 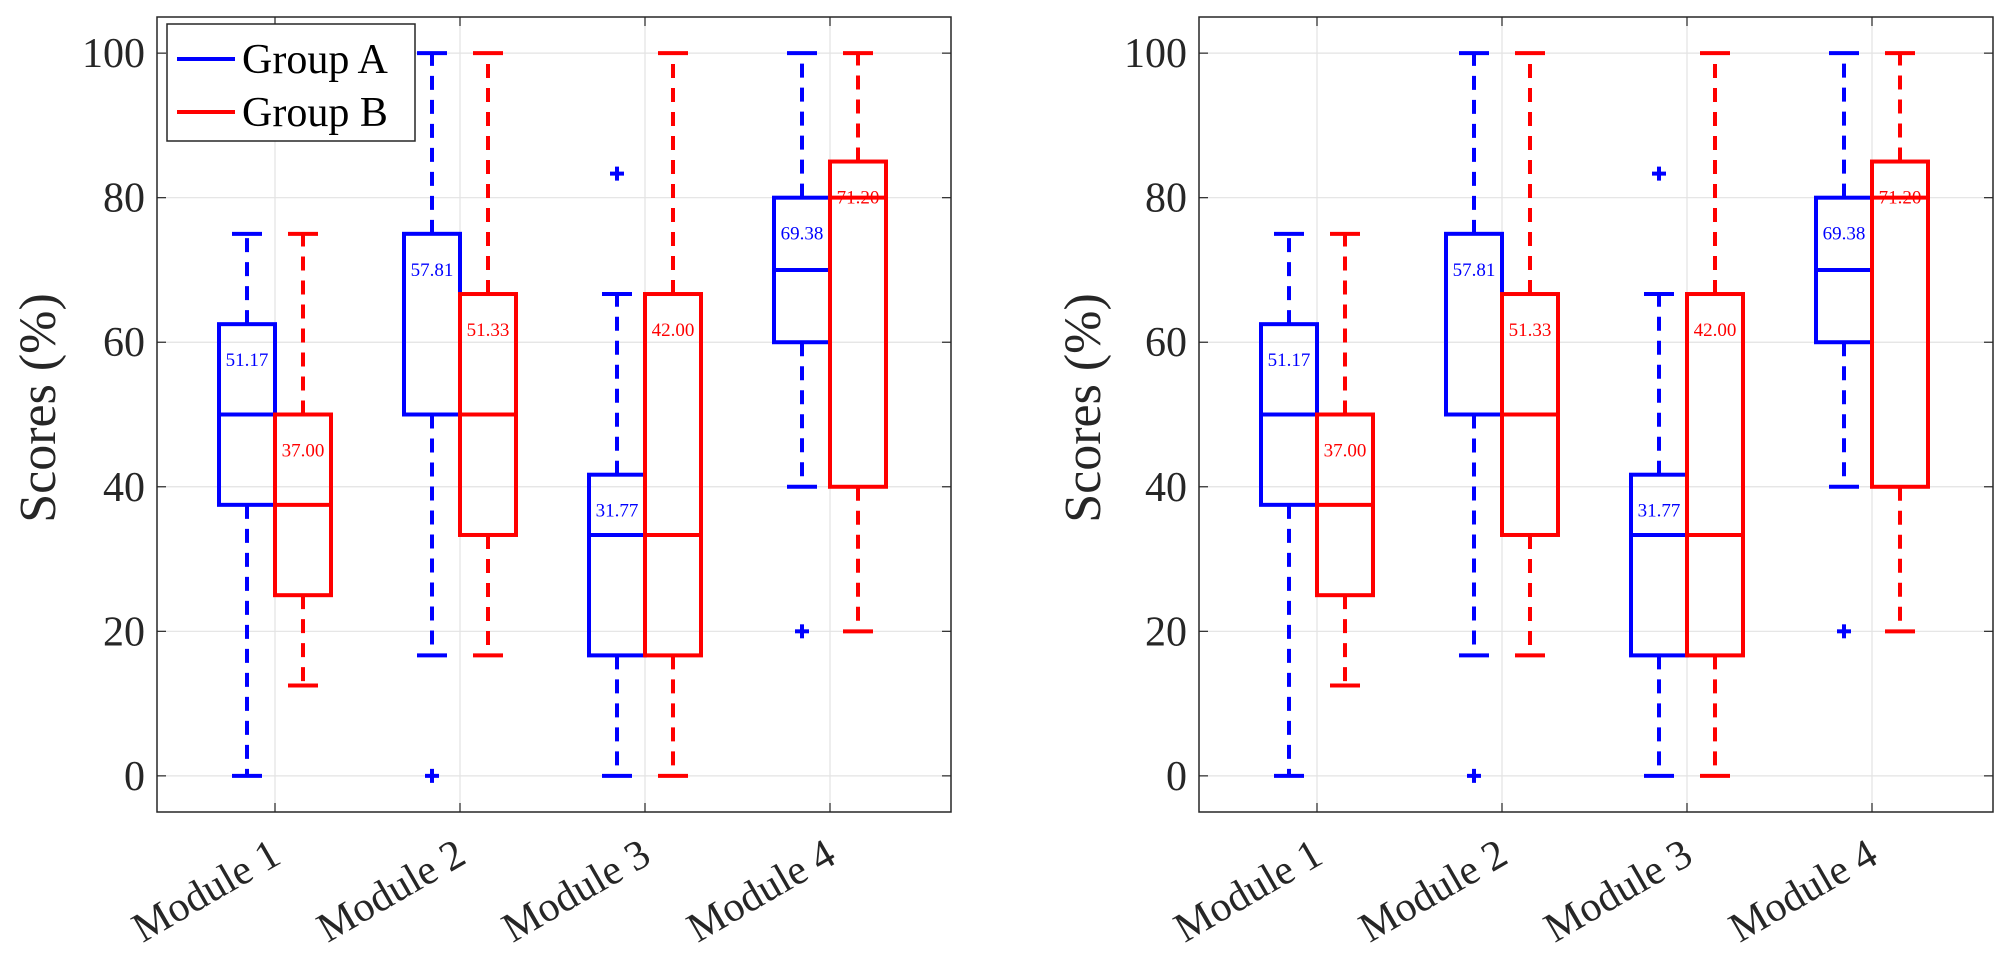 What do you see at coordinates (858, 198) in the screenshot?
I see `left-red-mean-label: 71.20` at bounding box center [858, 198].